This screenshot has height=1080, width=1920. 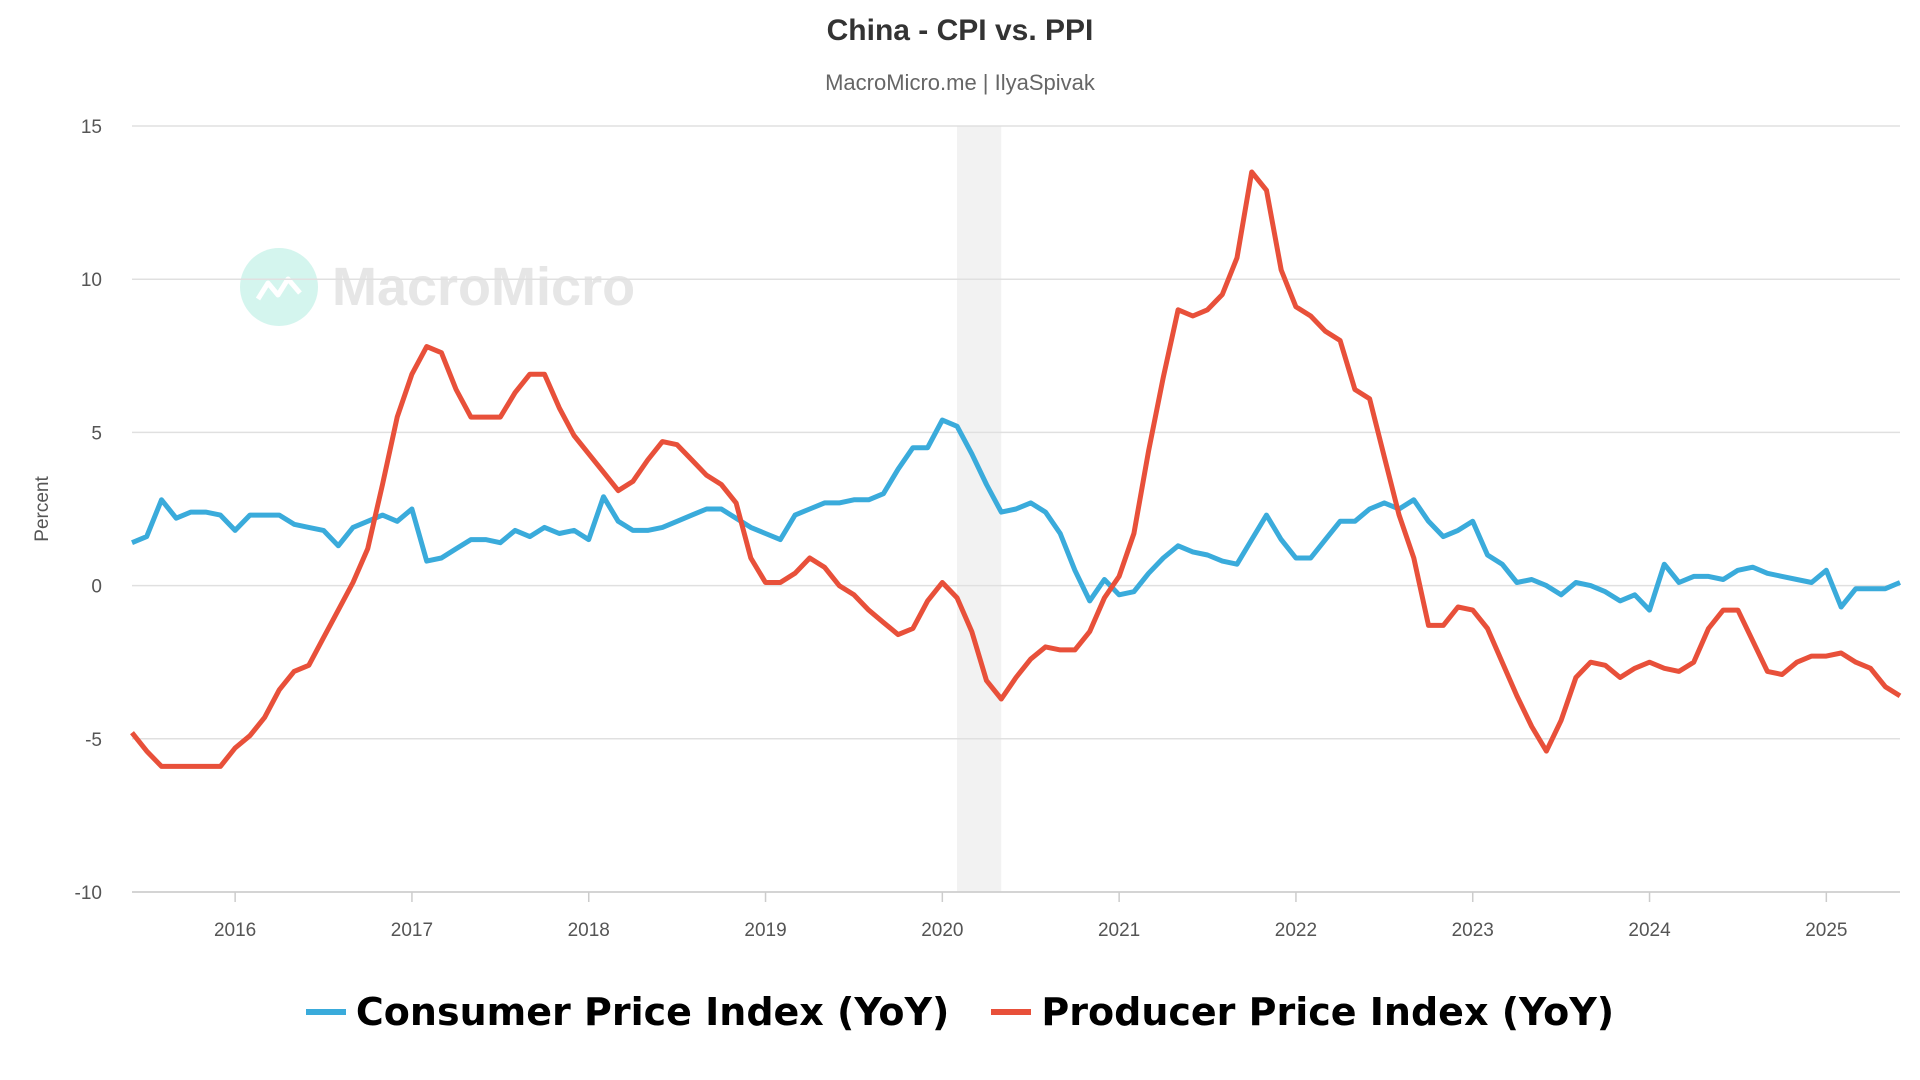 I want to click on x-tick-label: 2025, so click(x=1826, y=930).